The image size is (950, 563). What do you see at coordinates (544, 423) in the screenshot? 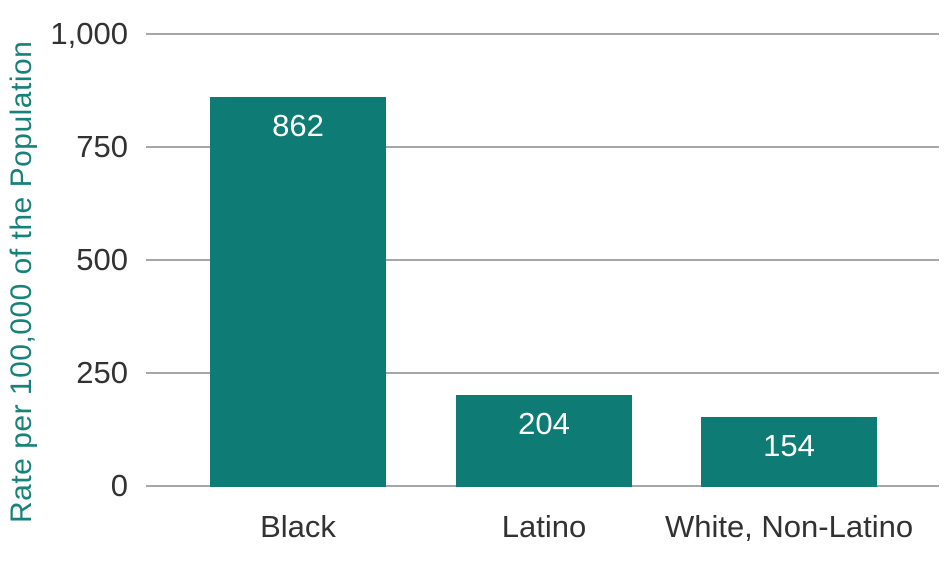
I see `bar-value-label-latino: 204` at bounding box center [544, 423].